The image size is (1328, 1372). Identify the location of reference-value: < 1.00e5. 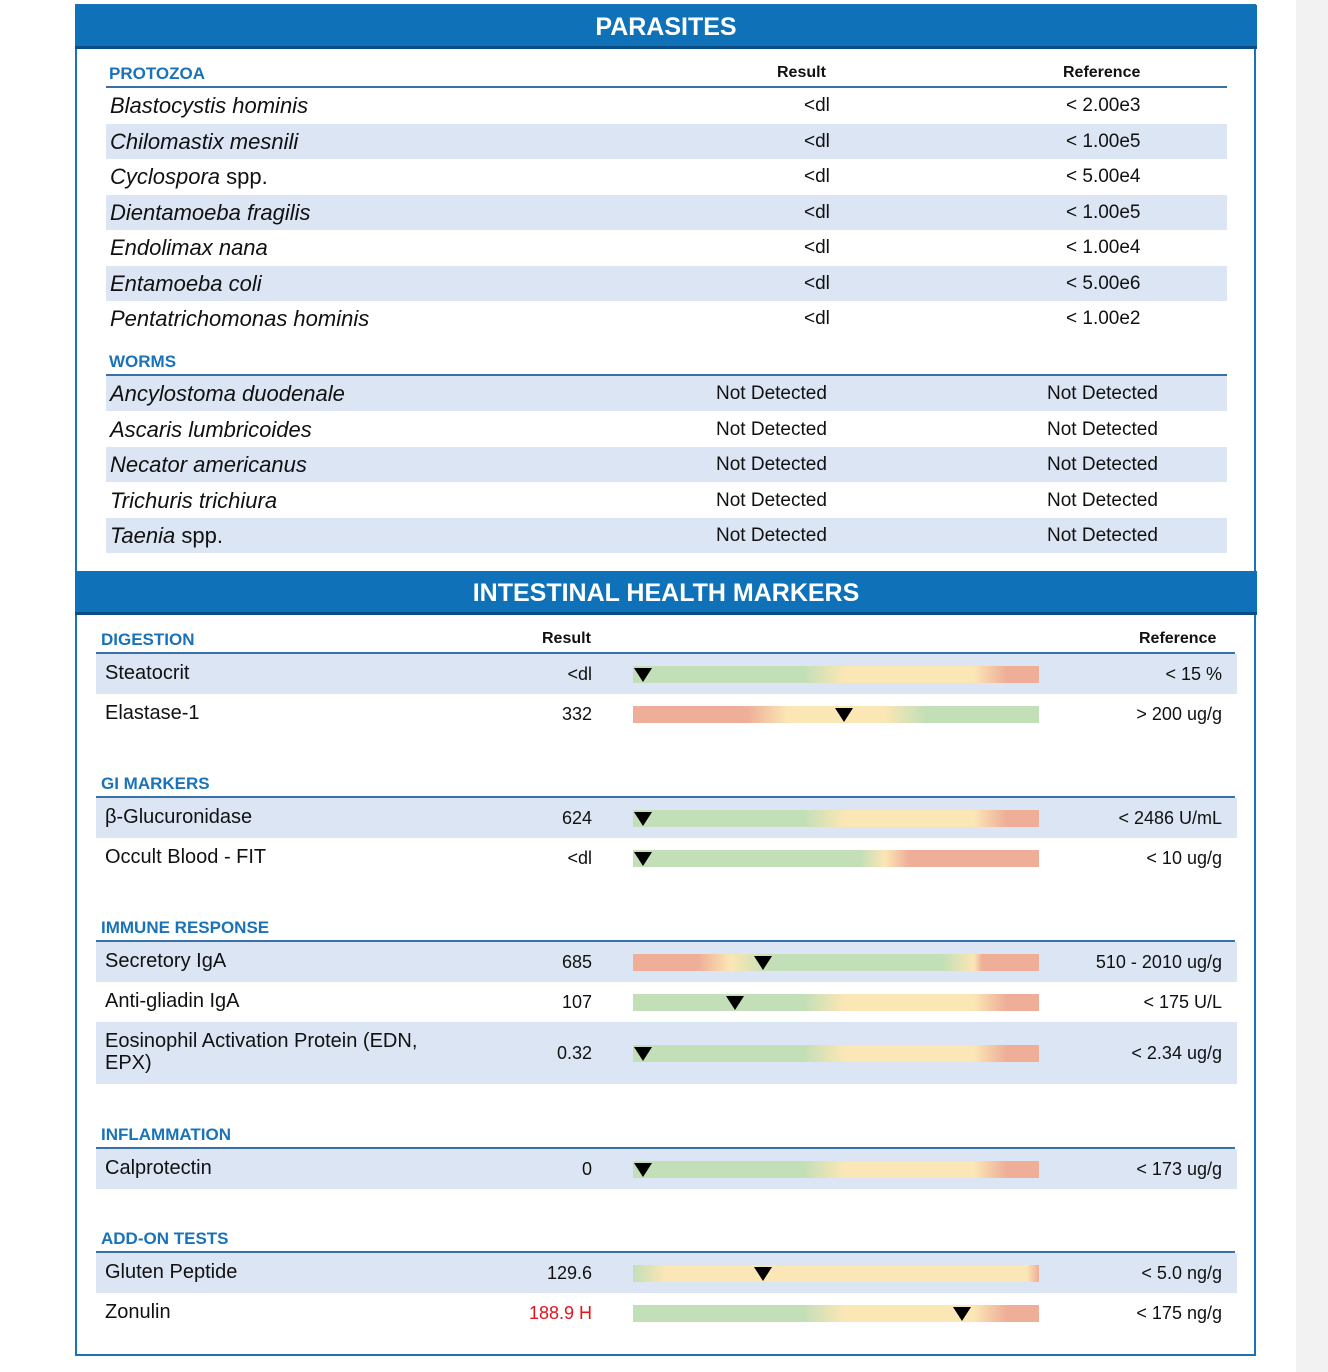
(1103, 212).